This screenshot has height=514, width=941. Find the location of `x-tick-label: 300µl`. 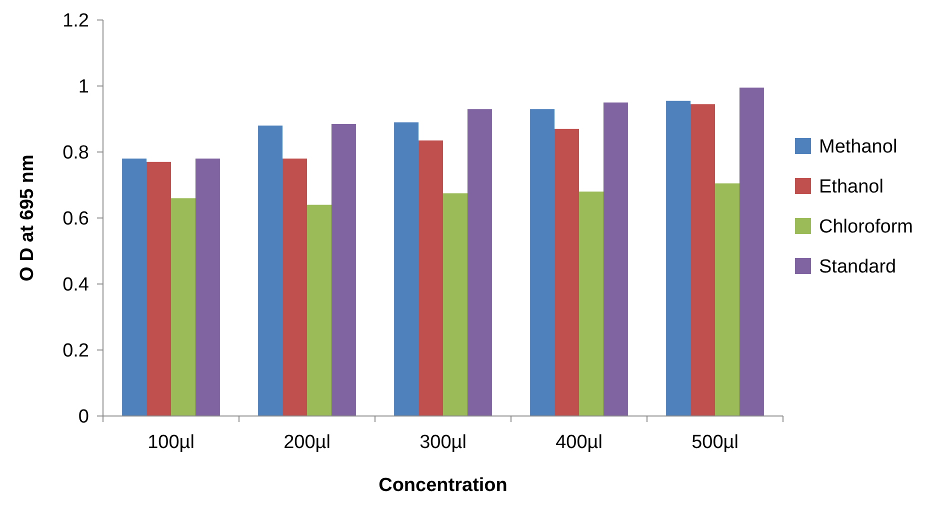

x-tick-label: 300µl is located at coordinates (443, 442).